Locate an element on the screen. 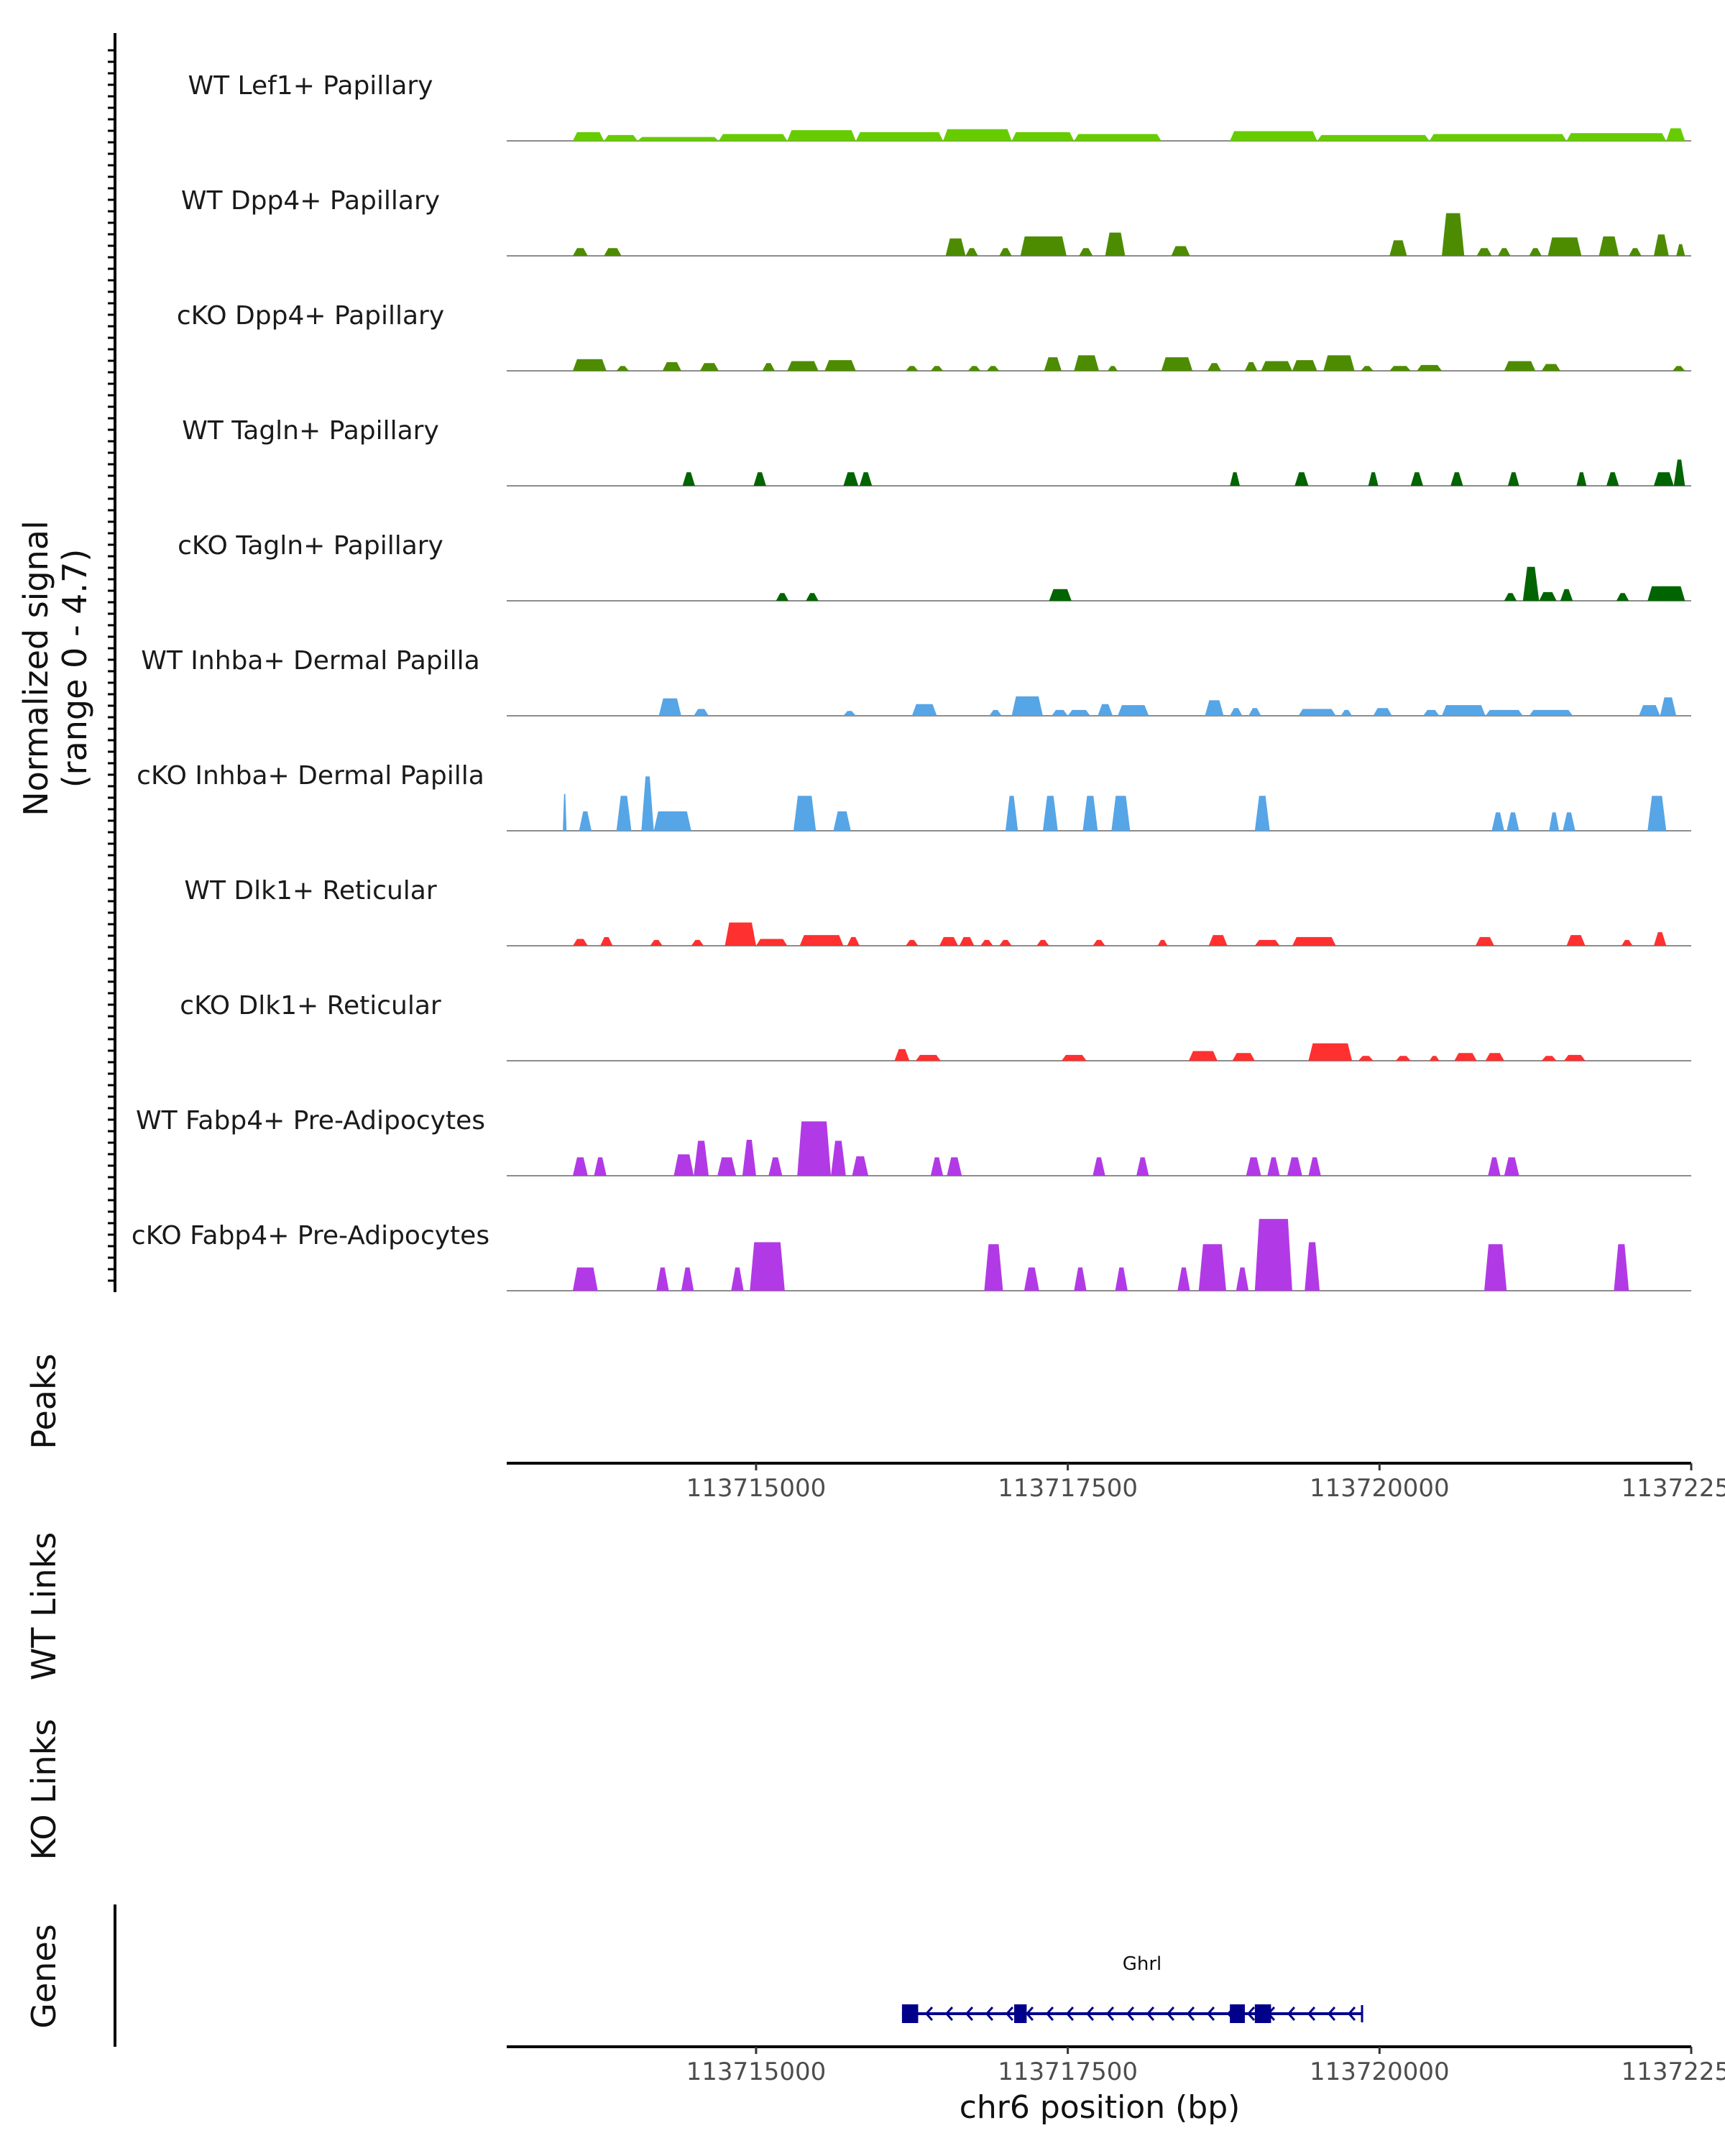  gene-name-label: Ghrl is located at coordinates (1142, 1964).